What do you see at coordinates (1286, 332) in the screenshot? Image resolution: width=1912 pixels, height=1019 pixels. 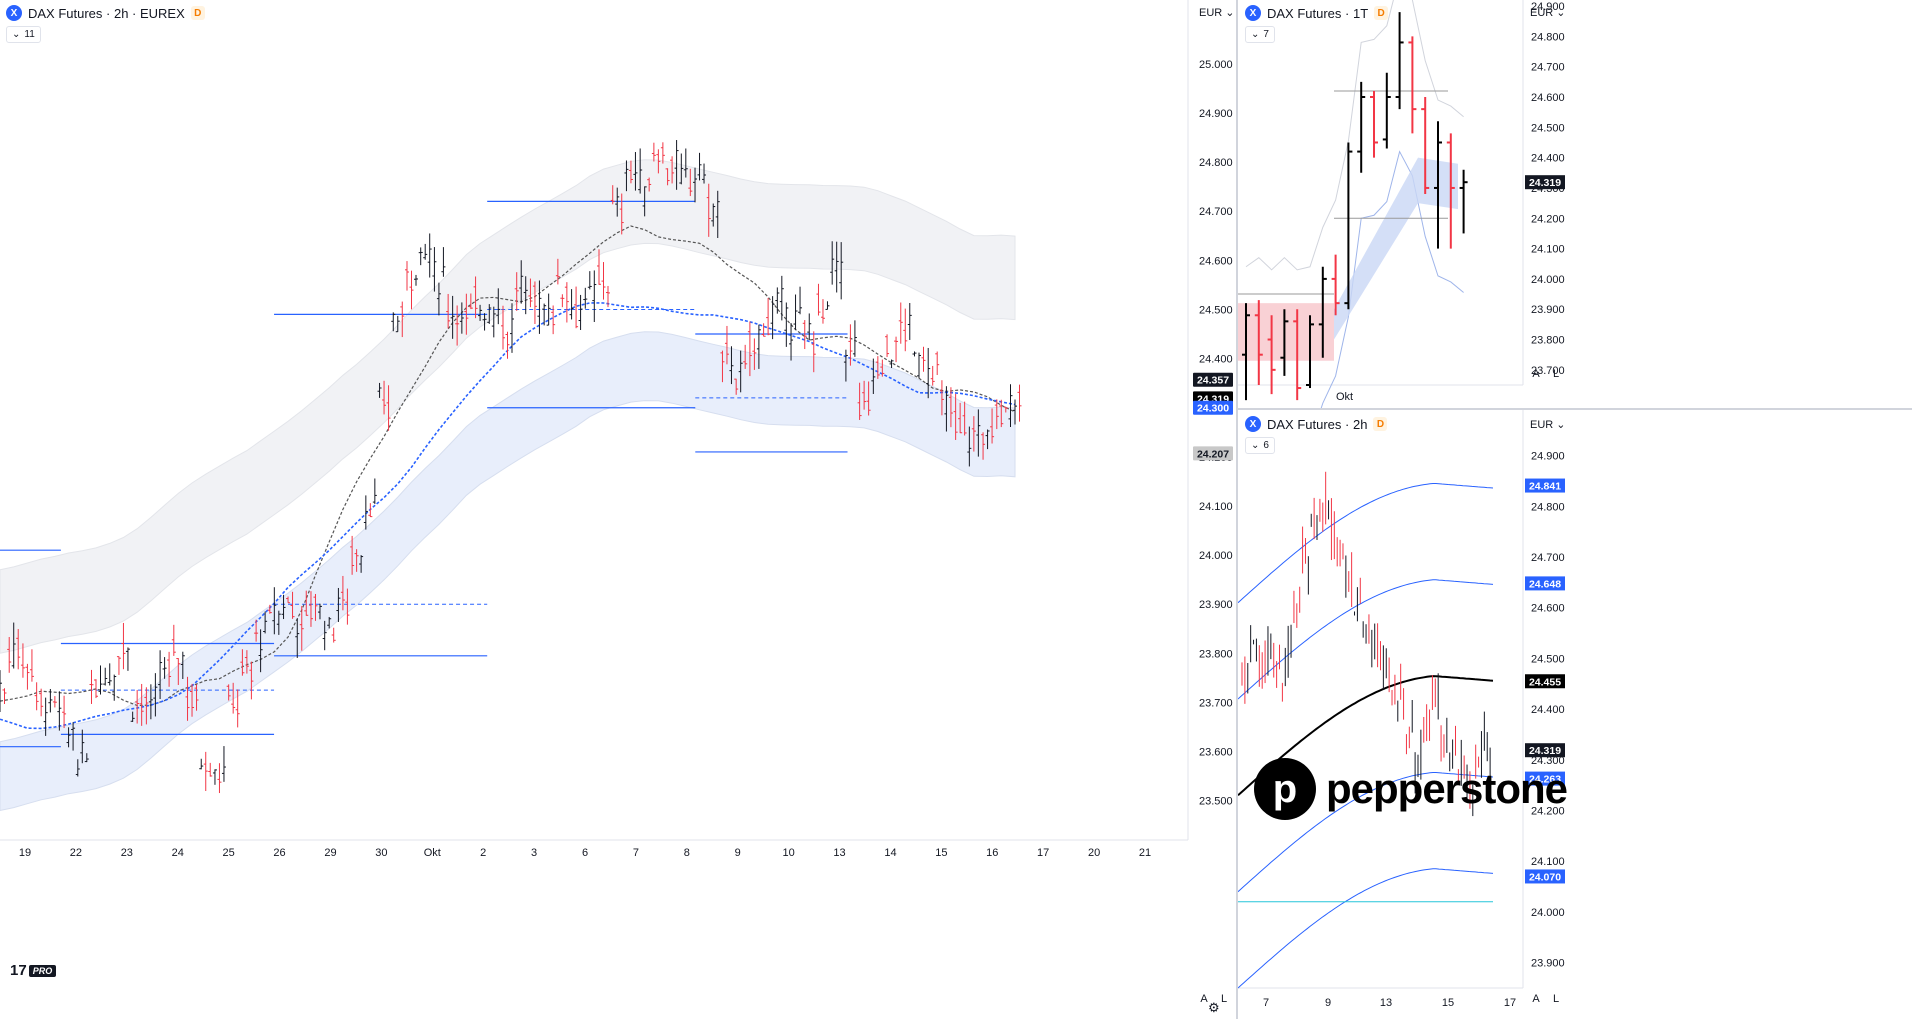 I see `cloud-red` at bounding box center [1286, 332].